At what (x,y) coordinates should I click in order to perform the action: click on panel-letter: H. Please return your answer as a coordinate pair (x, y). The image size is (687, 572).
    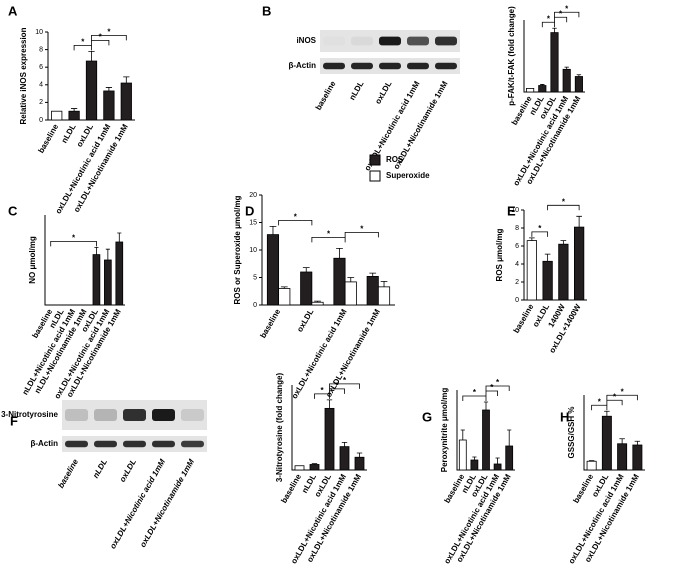
    Looking at the image, I should click on (564, 416).